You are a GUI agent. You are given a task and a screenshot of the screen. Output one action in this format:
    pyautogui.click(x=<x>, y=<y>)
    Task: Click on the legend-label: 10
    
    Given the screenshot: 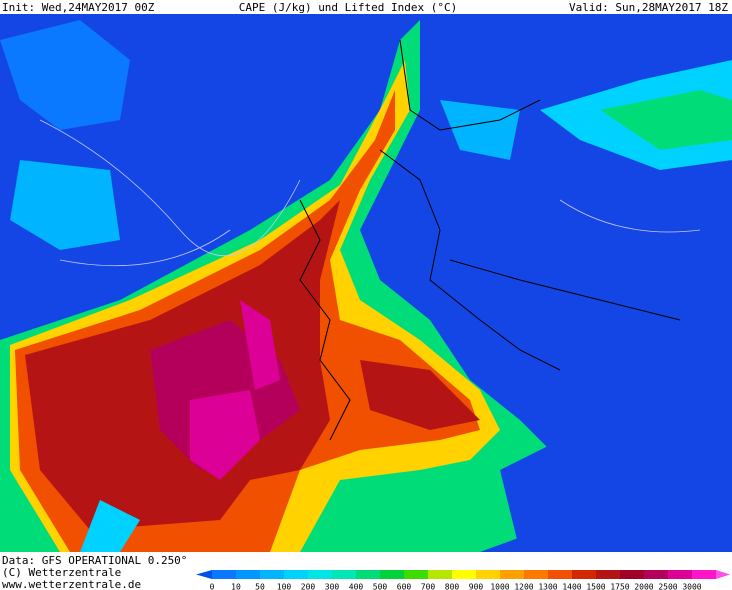 What is the action you would take?
    pyautogui.click(x=236, y=586)
    